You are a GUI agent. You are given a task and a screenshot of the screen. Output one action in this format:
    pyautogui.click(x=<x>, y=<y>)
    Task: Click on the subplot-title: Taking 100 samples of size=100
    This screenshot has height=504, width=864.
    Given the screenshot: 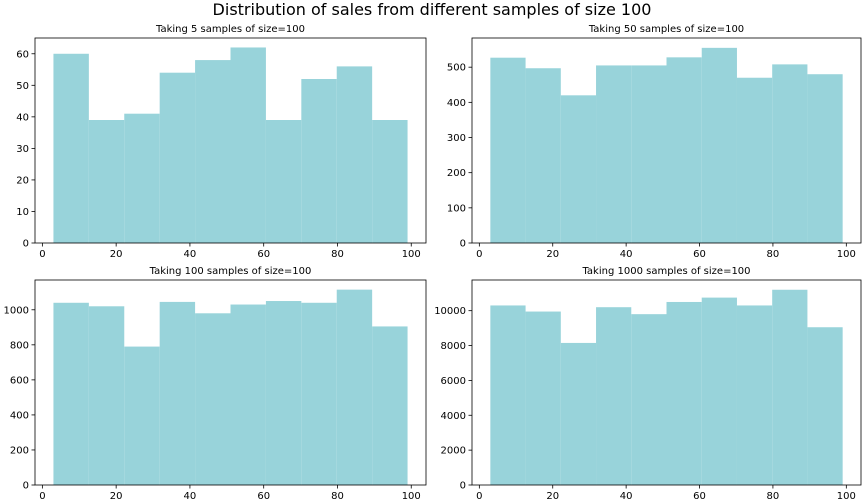 What is the action you would take?
    pyautogui.click(x=230, y=271)
    